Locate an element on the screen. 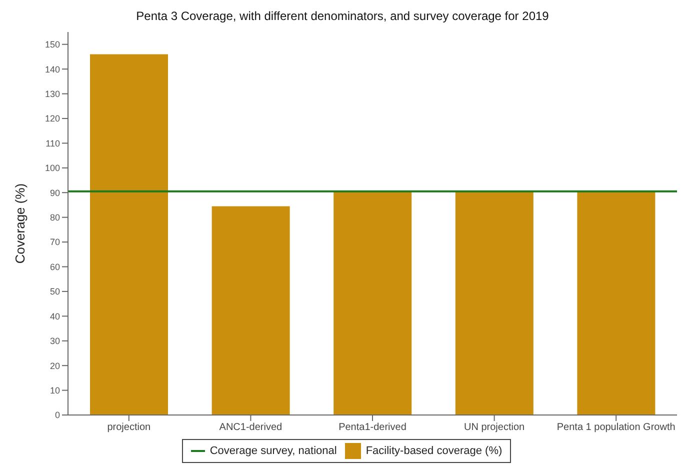  y-tick-label: 10 is located at coordinates (55, 390).